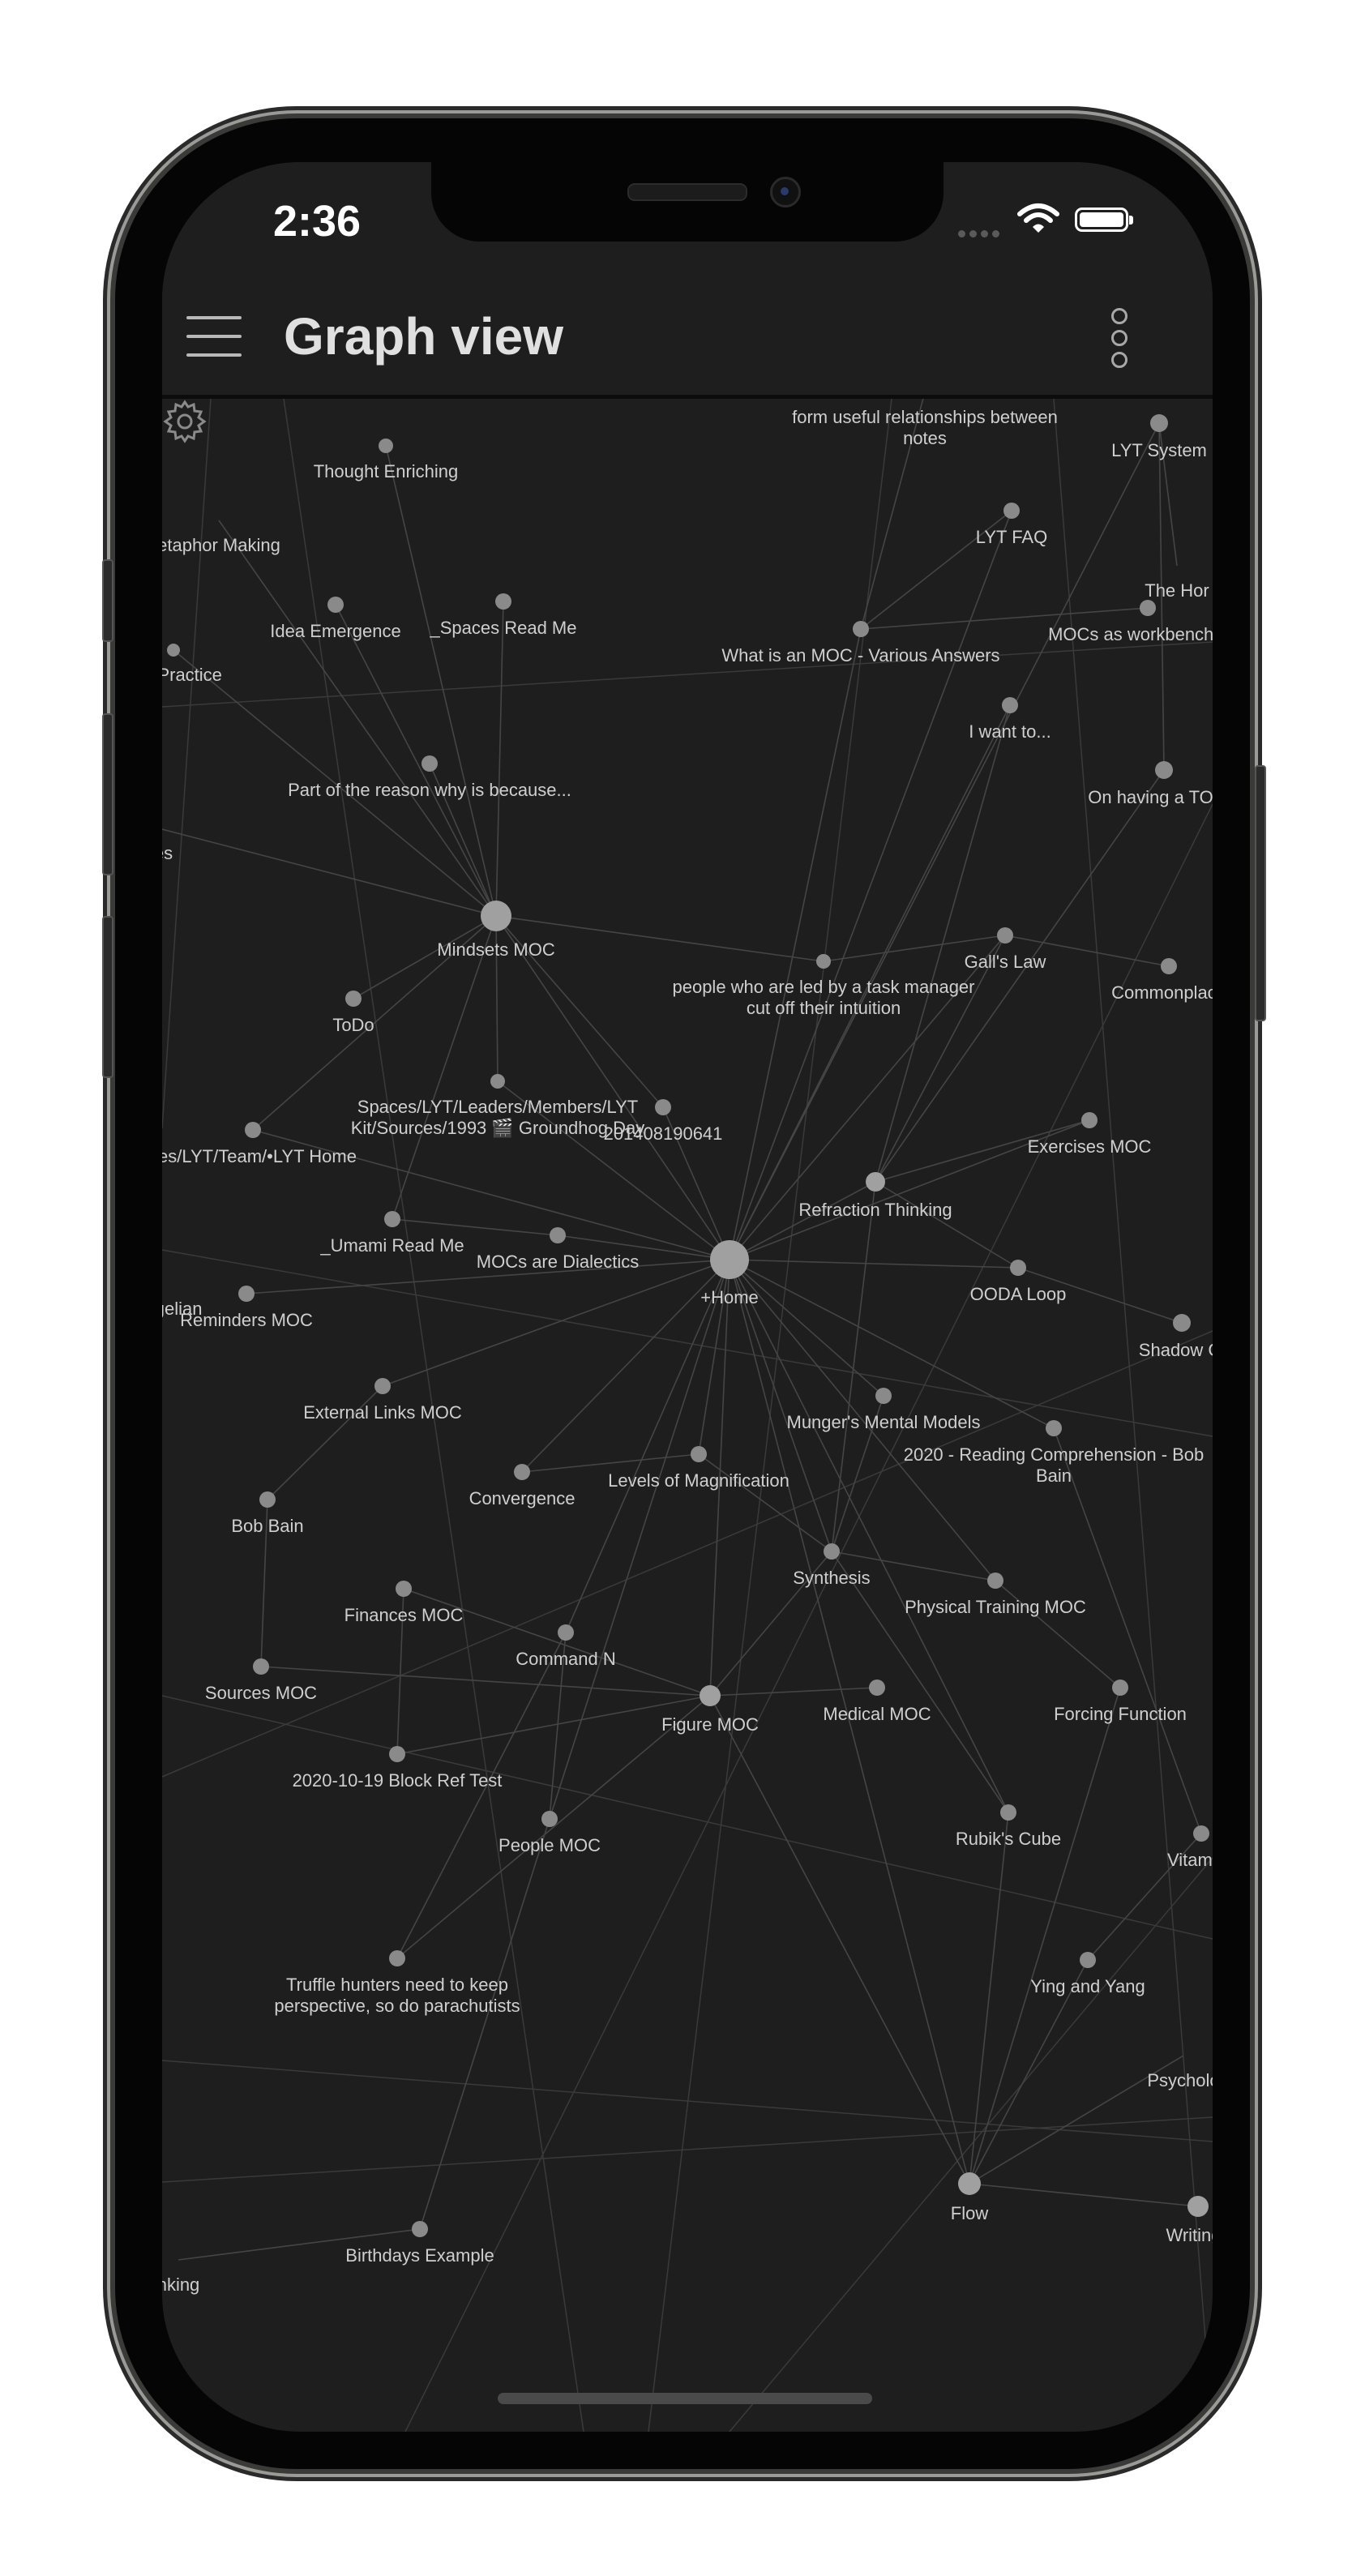  What do you see at coordinates (214, 336) in the screenshot?
I see `hamburger-menu-icon` at bounding box center [214, 336].